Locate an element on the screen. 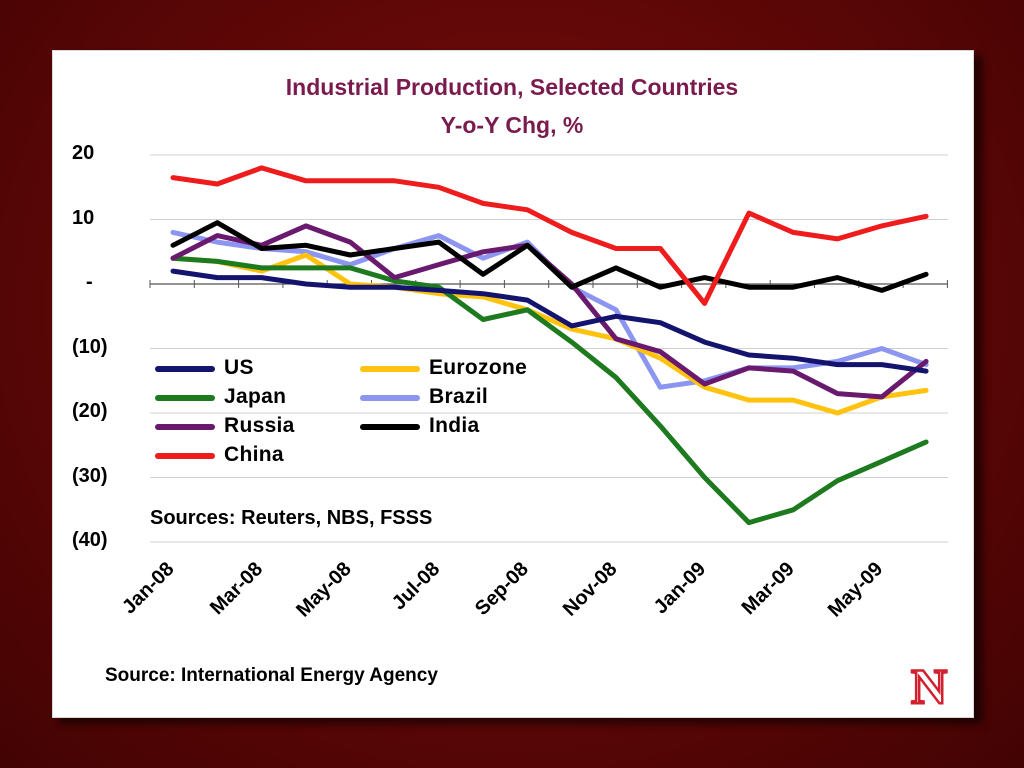 The image size is (1024, 768). x-tick-label: Sep-08 is located at coordinates (502, 589).